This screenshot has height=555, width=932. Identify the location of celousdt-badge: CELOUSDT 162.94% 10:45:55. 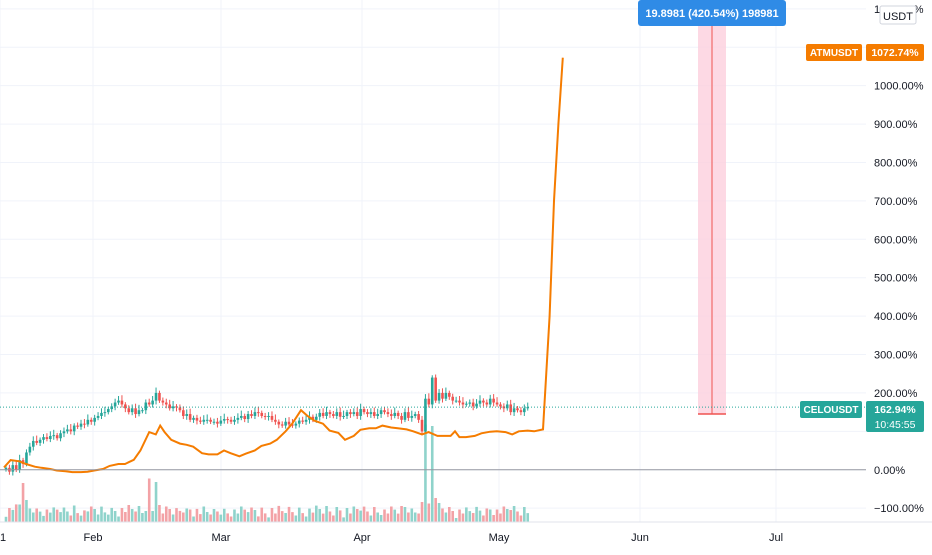
(862, 416).